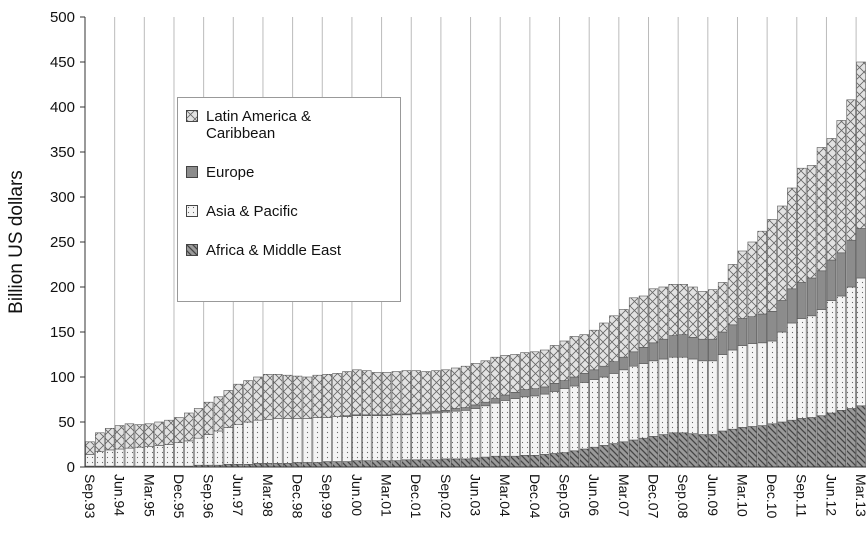 This screenshot has width=868, height=543. I want to click on x-tick-label: Sep.02, so click(446, 496).